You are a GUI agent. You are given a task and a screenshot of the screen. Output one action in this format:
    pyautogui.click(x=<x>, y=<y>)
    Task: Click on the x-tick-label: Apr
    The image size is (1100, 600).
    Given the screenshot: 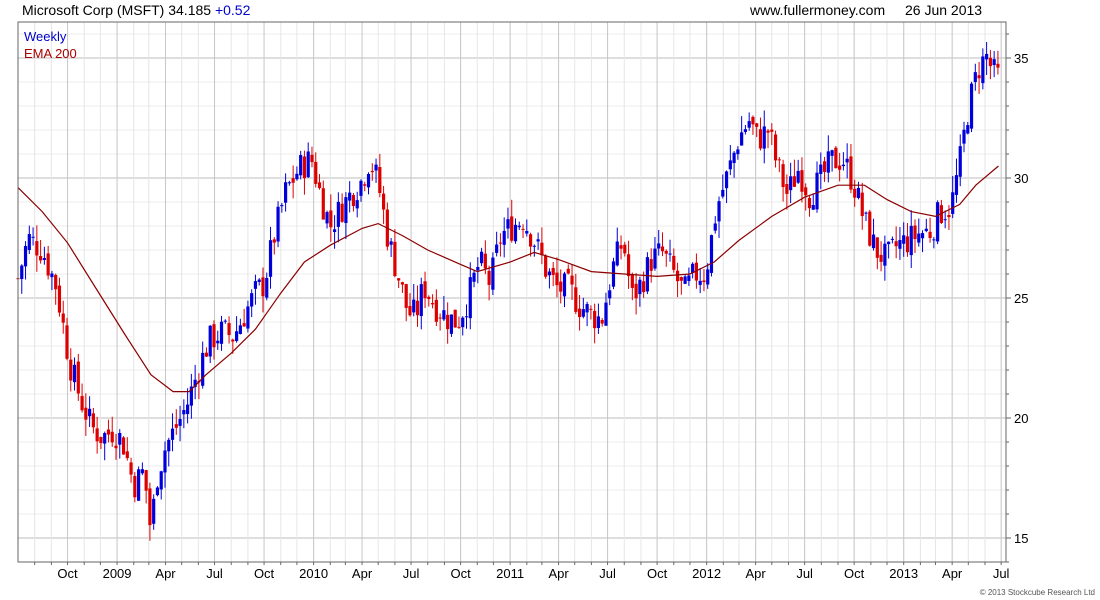 What is the action you would take?
    pyautogui.click(x=952, y=573)
    